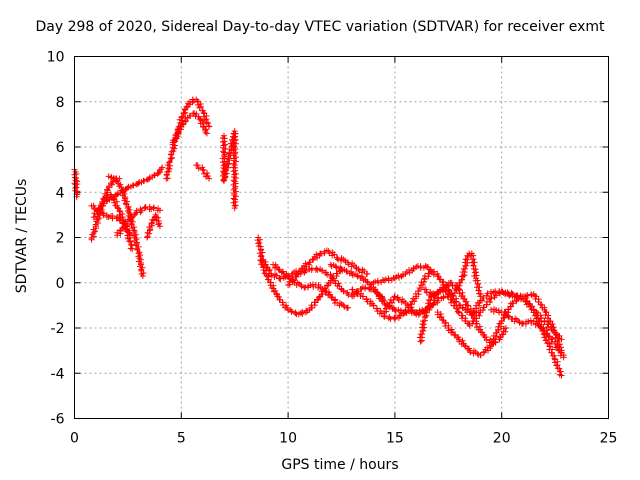 Image resolution: width=640 pixels, height=480 pixels. Describe the element at coordinates (60, 193) in the screenshot. I see `y-tick-label-5: 4` at that location.